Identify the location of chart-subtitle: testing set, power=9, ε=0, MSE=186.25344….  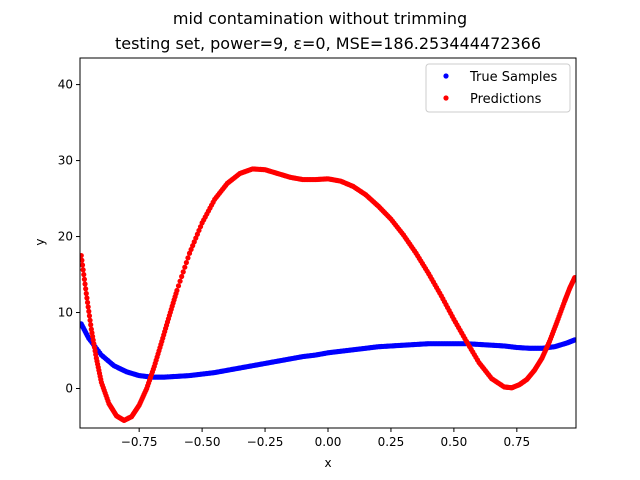
(328, 43).